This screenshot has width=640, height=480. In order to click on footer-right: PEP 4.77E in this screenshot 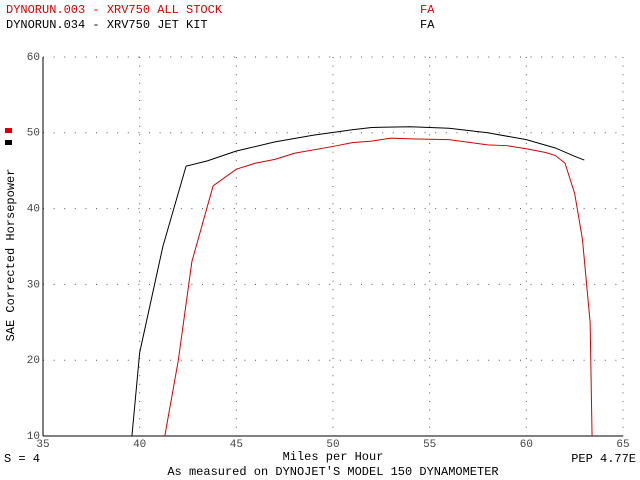, I will do `click(603, 459)`.